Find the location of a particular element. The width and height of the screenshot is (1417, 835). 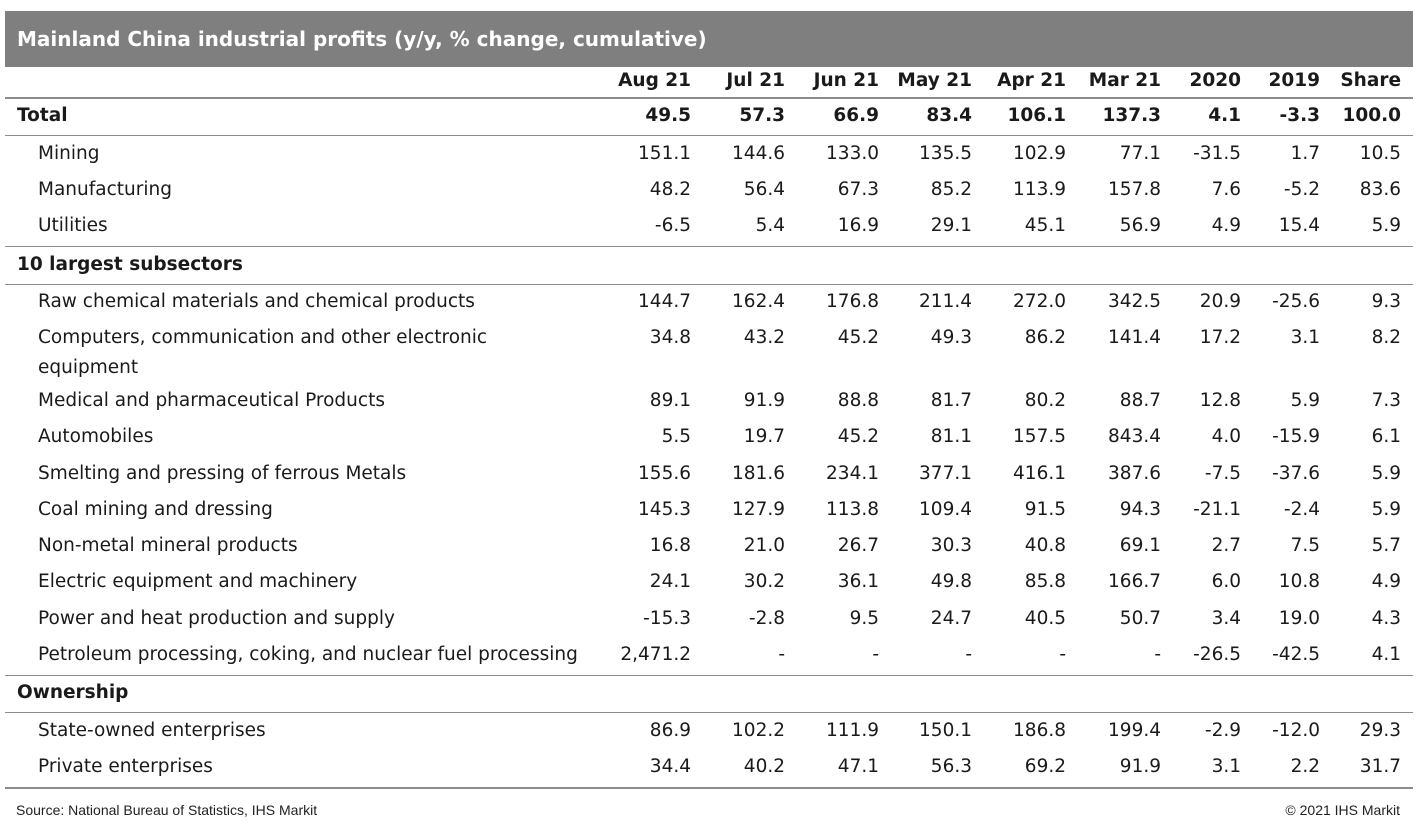

cell: 40.2 is located at coordinates (764, 766).